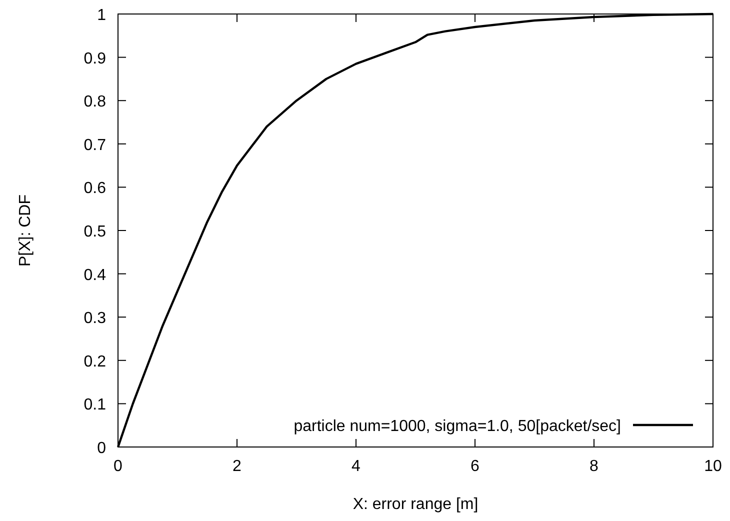  Describe the element at coordinates (237, 466) in the screenshot. I see `x-tick-label: 2` at that location.